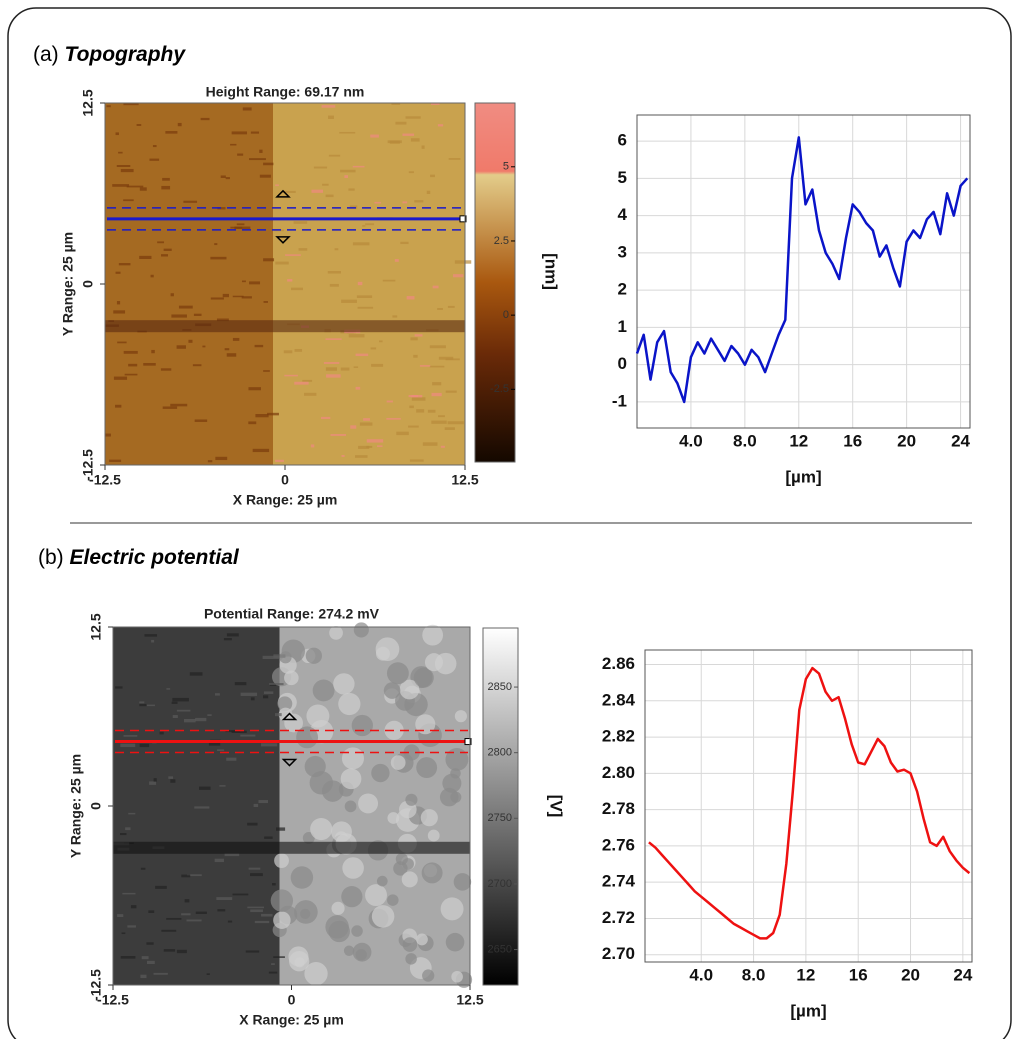  I want to click on y-tick-label: 5, so click(622, 177).